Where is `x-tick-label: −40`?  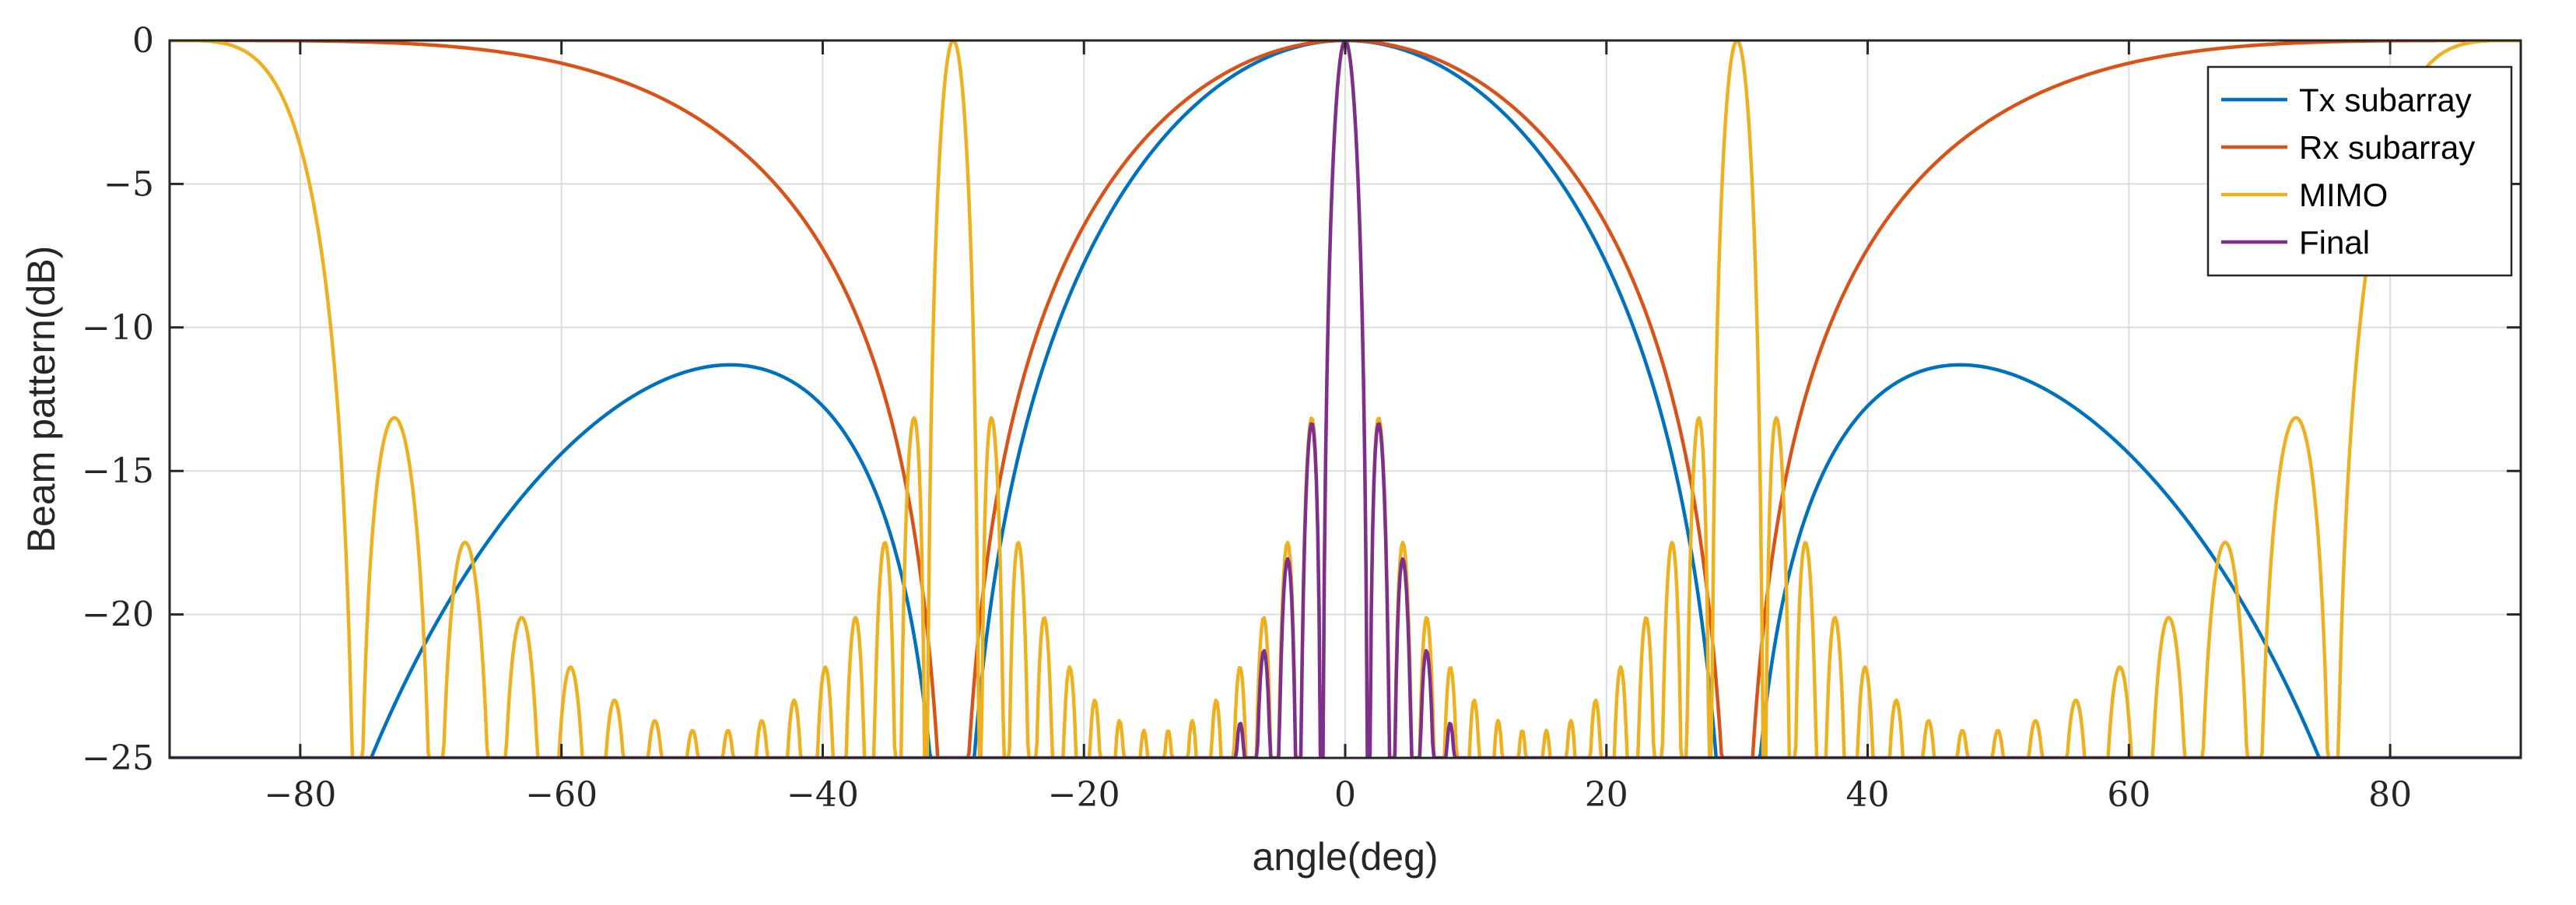 x-tick-label: −40 is located at coordinates (823, 795).